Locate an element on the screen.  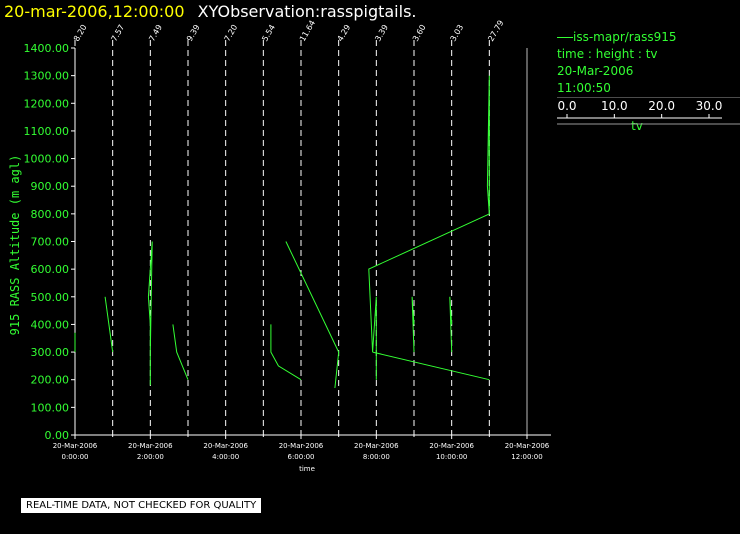
observation-label: 7.57 is located at coordinates (118, 33).